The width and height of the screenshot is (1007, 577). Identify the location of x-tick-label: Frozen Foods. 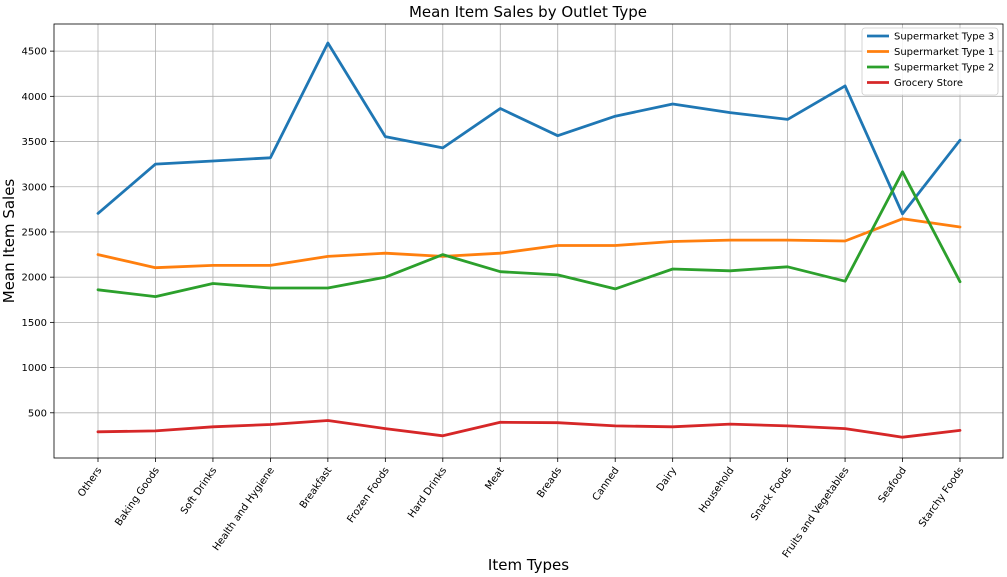
(368, 495).